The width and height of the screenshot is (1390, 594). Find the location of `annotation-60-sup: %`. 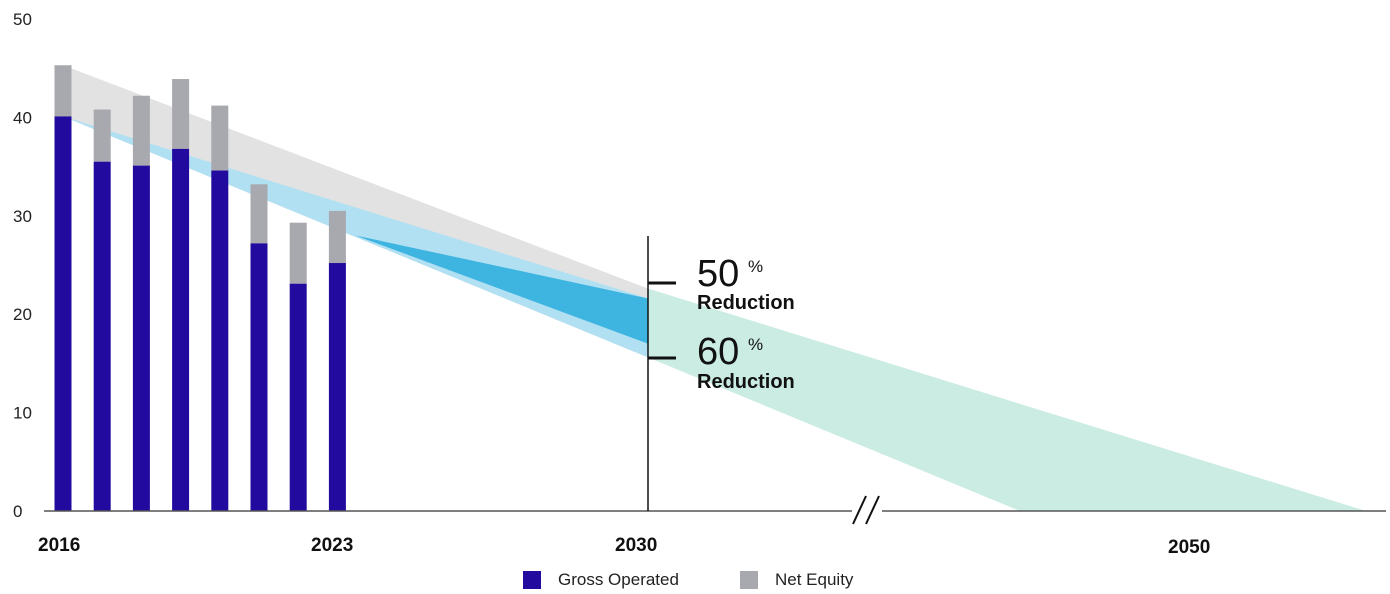

annotation-60-sup: % is located at coordinates (755, 344).